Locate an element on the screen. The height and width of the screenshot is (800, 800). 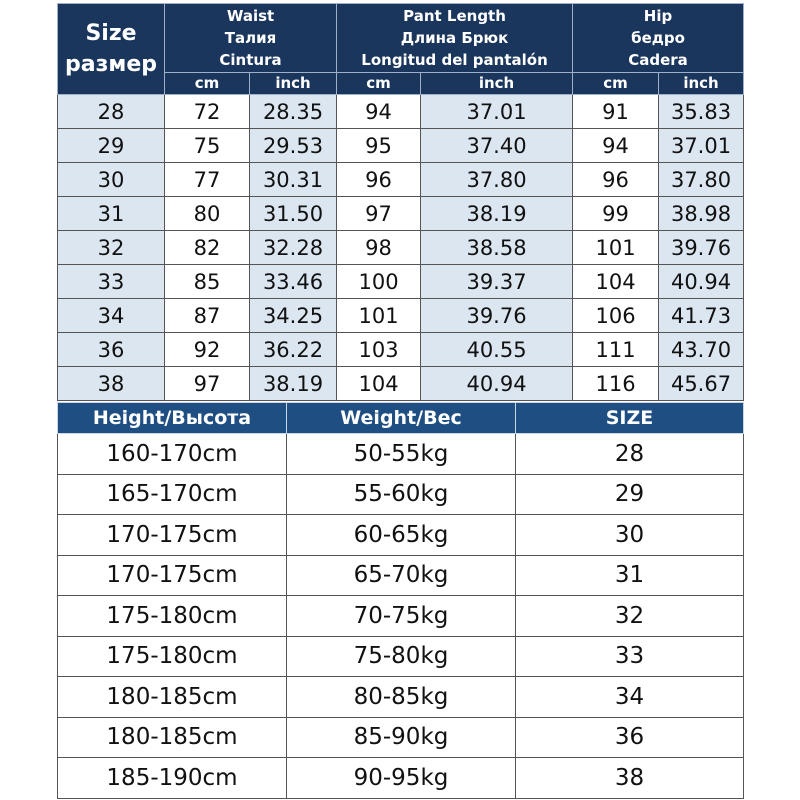
measurement-cell: 106 is located at coordinates (616, 315).